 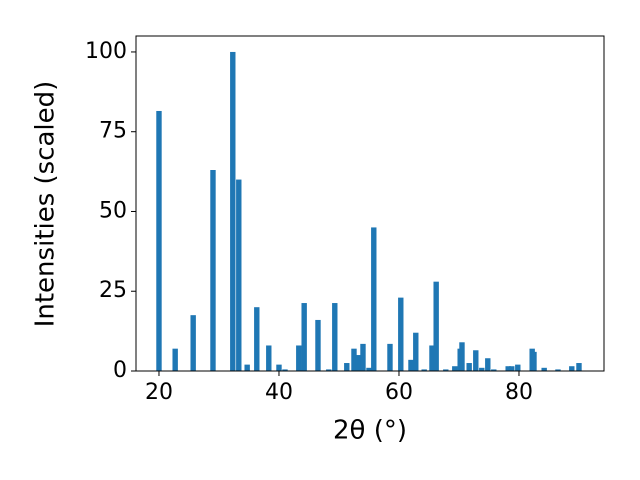 I want to click on y-axis-label: Intensities (scaled), so click(x=46, y=204).